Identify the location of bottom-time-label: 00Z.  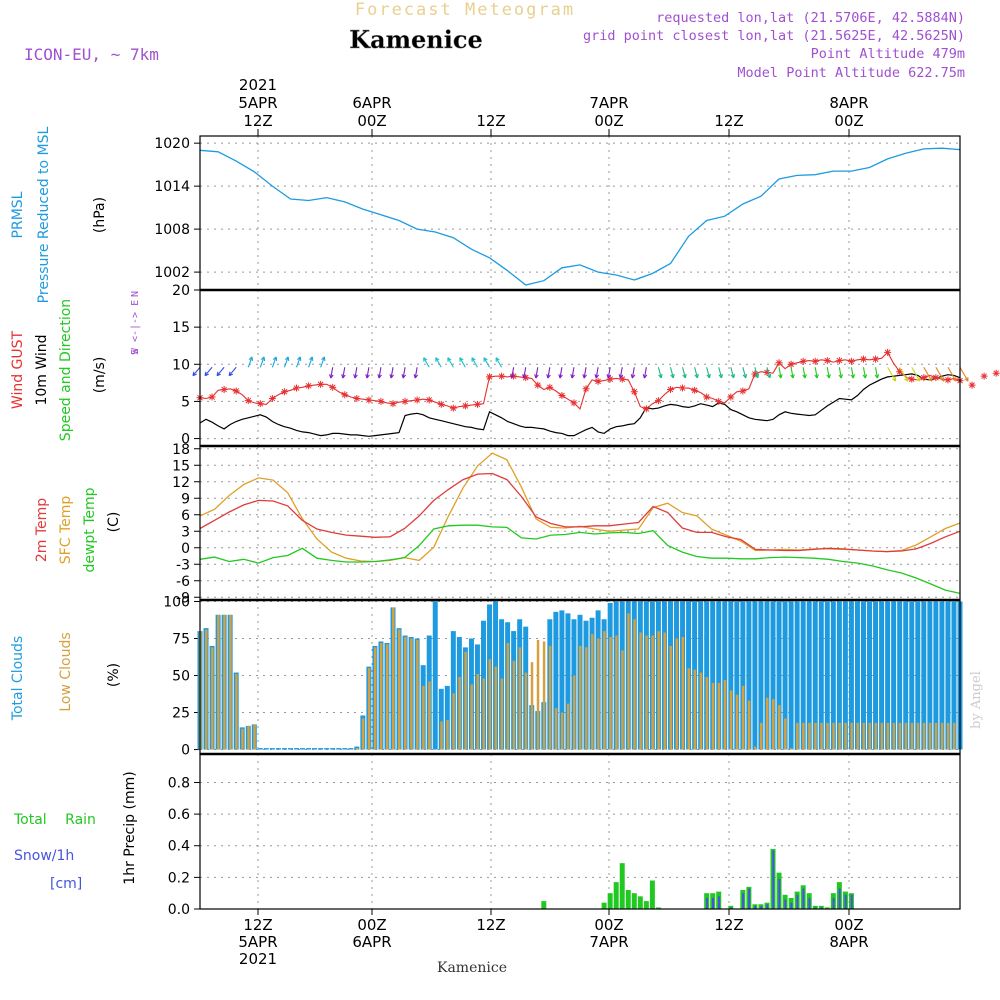
(608, 925).